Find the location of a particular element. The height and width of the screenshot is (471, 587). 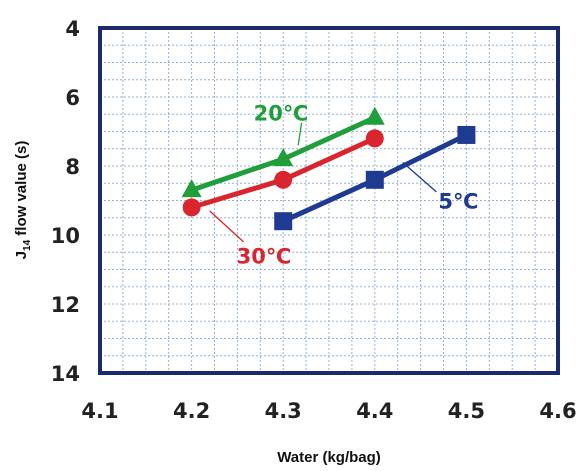

x-axis-ticks: 4.1 4.2 4.3 4.4 4.5 4.6 is located at coordinates (328, 411).